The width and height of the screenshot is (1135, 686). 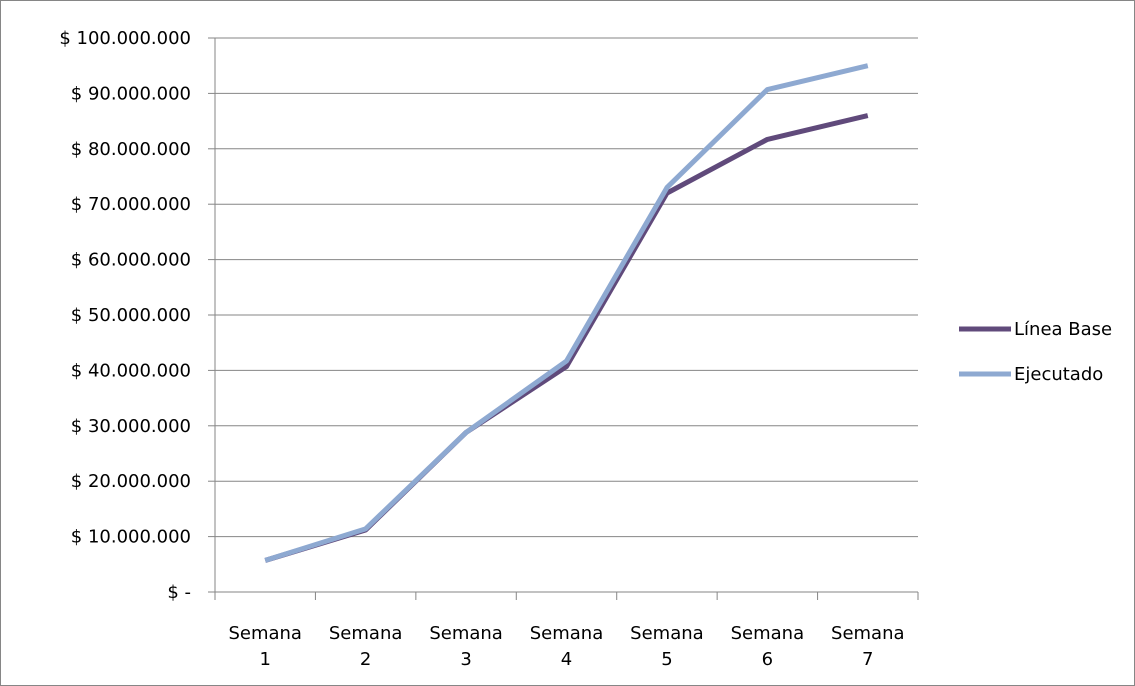 I want to click on y-tick-label: $ 40.000.000, so click(x=131, y=370).